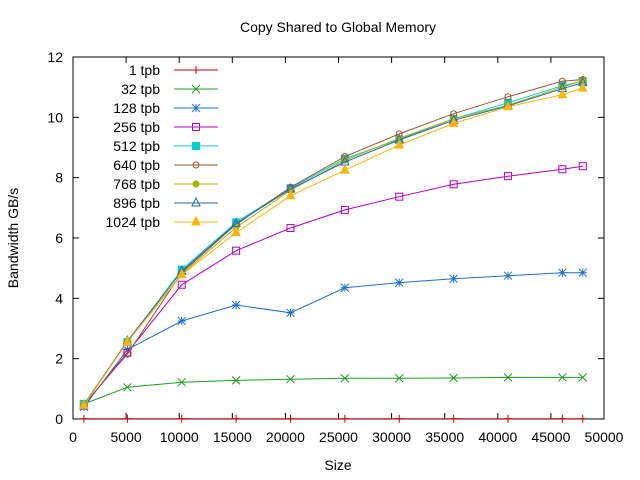 This screenshot has height=480, width=640. What do you see at coordinates (136, 184) in the screenshot?
I see `legend-label: 768 tpb` at bounding box center [136, 184].